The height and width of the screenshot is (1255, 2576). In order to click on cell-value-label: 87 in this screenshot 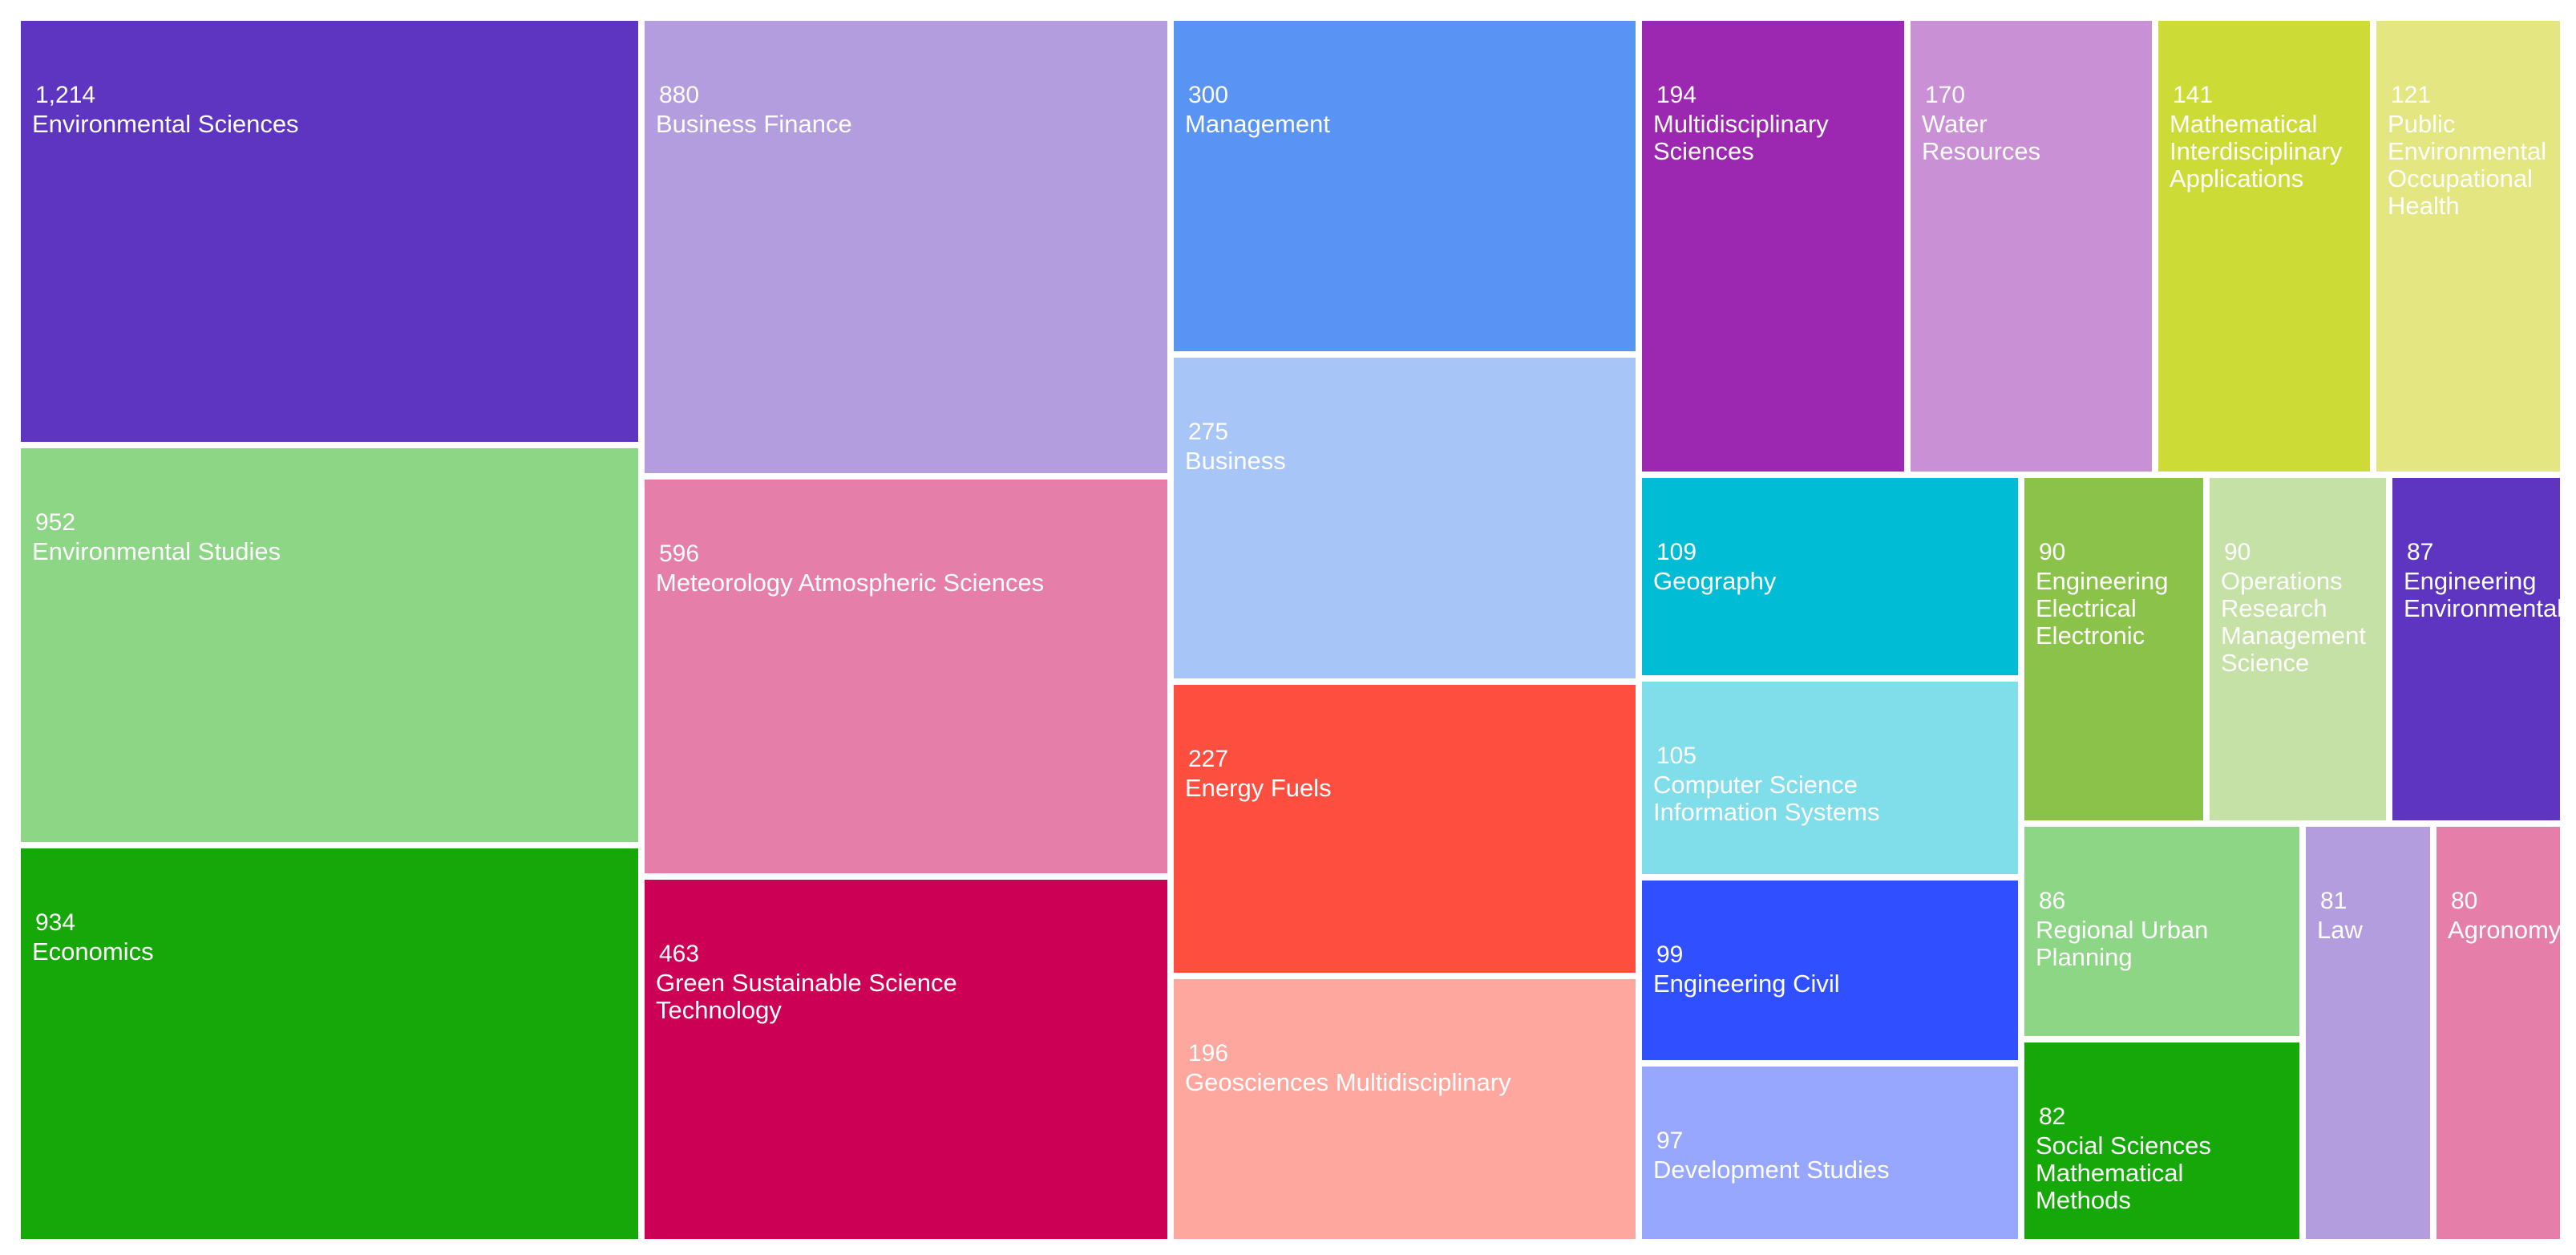, I will do `click(2420, 552)`.